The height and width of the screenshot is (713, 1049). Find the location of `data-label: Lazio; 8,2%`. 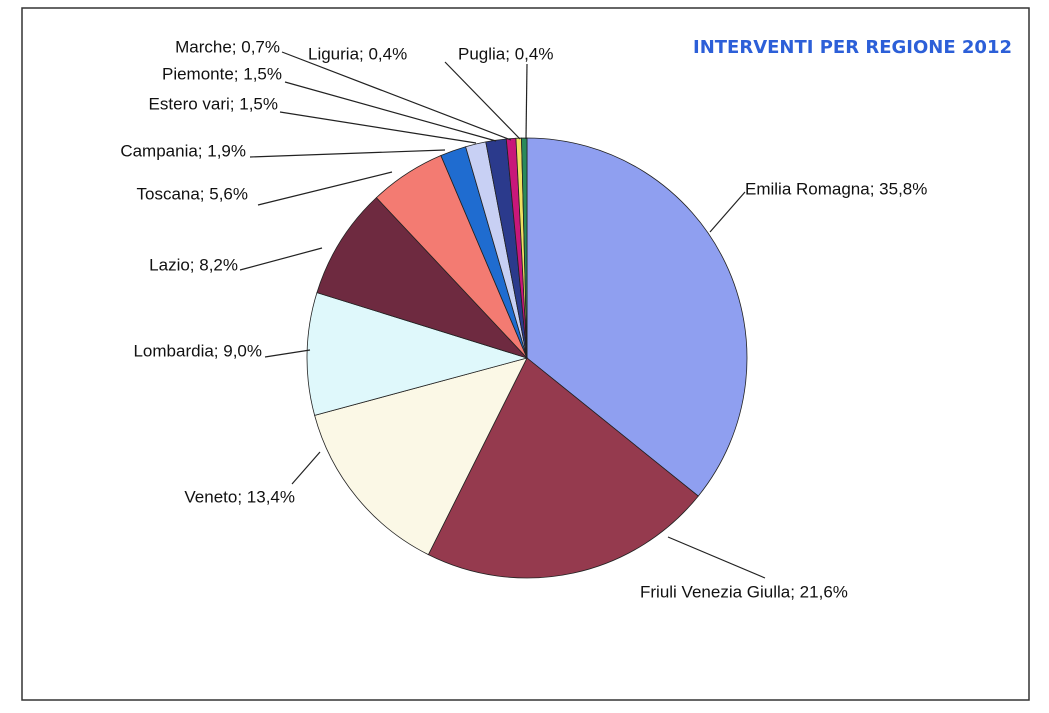

data-label: Lazio; 8,2% is located at coordinates (193, 264).